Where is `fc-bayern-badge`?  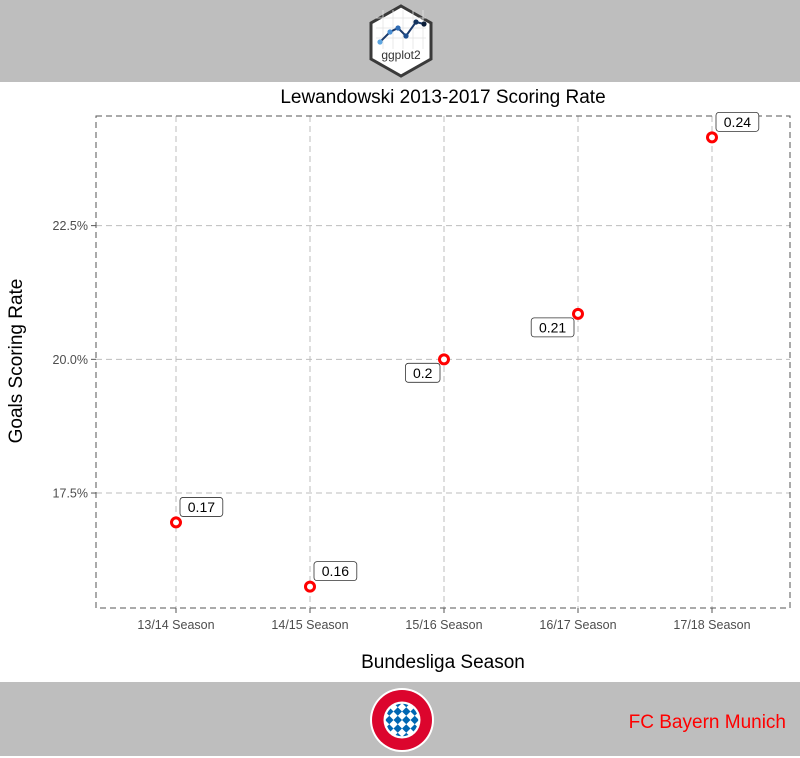
fc-bayern-badge is located at coordinates (402, 720).